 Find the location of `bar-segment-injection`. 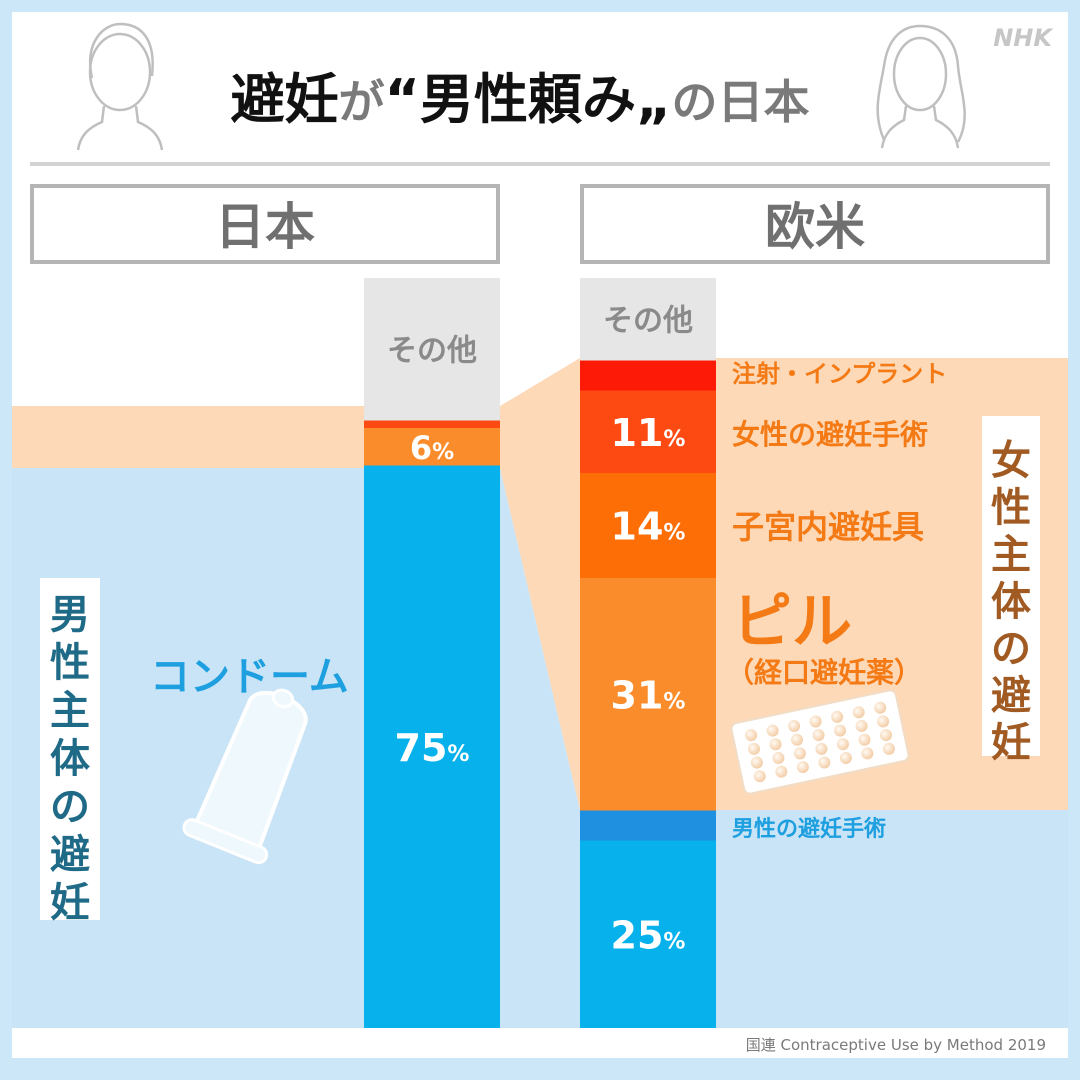

bar-segment-injection is located at coordinates (648, 375).